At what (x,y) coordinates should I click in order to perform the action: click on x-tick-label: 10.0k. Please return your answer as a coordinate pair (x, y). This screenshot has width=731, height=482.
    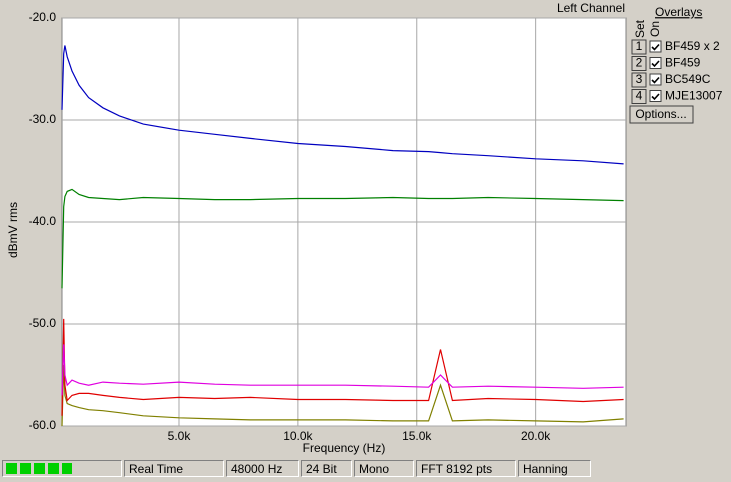
    Looking at the image, I should click on (298, 436).